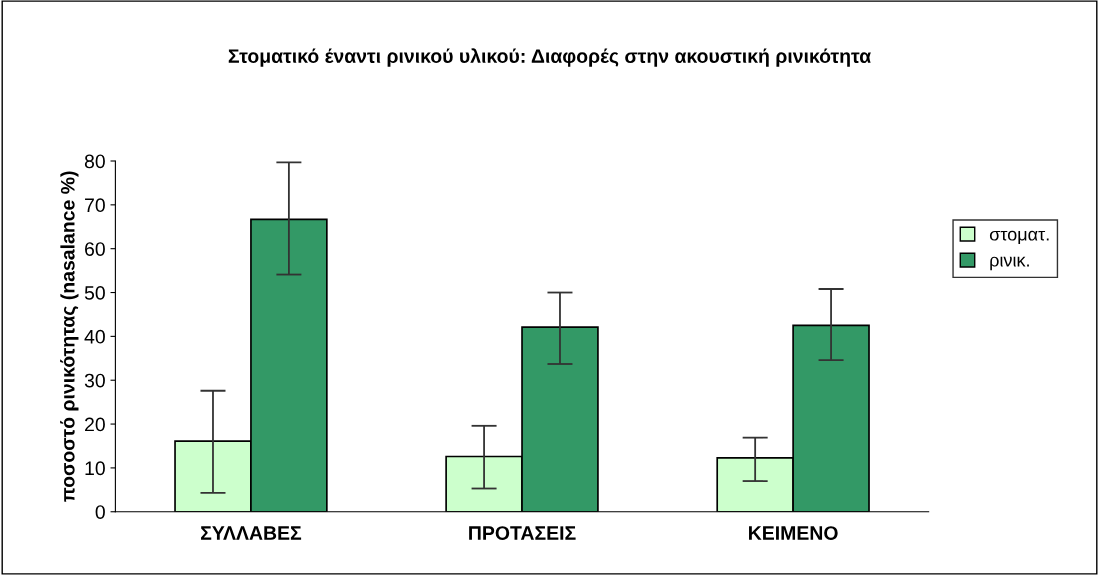 This screenshot has width=1099, height=575. What do you see at coordinates (1019, 237) in the screenshot?
I see `legend-label: στοματ.` at bounding box center [1019, 237].